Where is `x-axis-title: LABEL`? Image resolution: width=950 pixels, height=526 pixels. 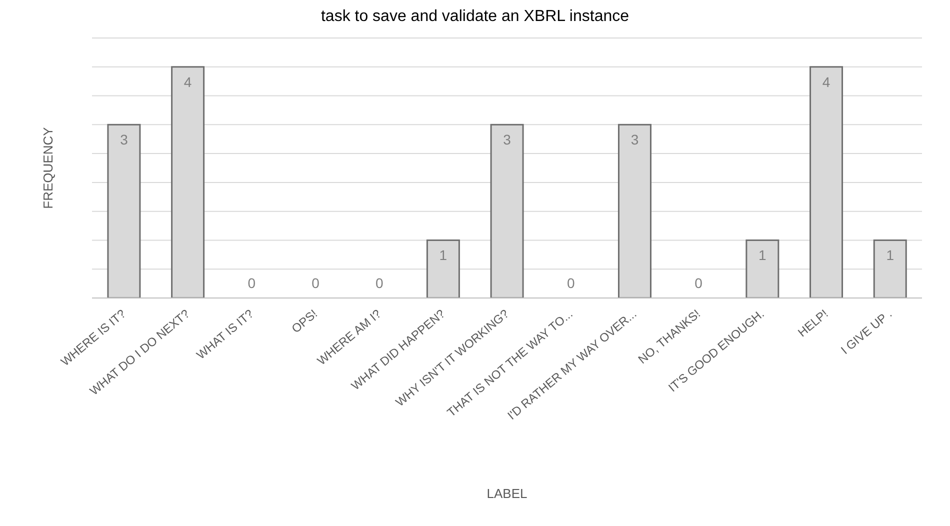
x-axis-title: LABEL is located at coordinates (507, 493).